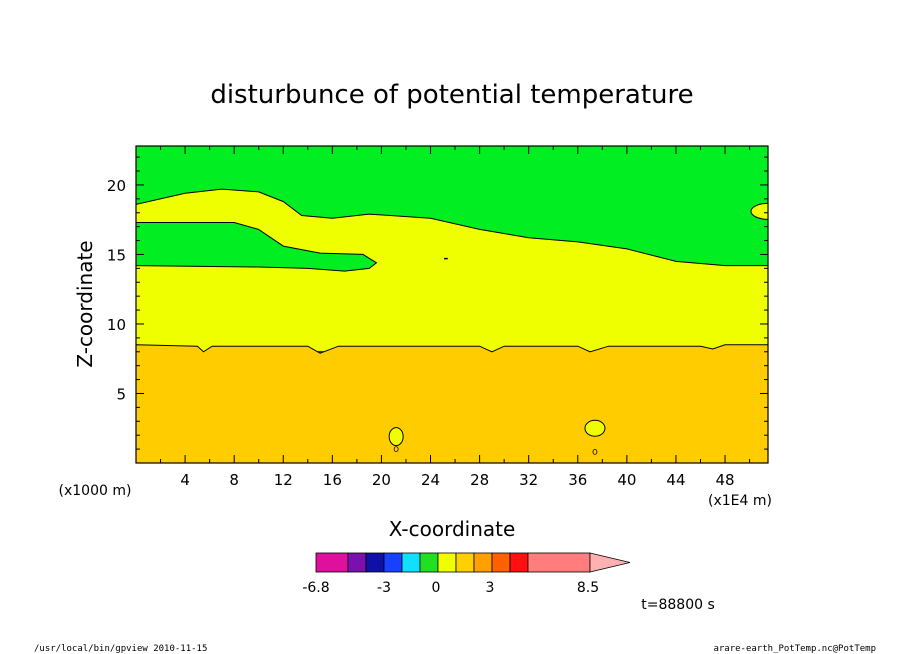  What do you see at coordinates (283, 480) in the screenshot?
I see `x-tick-label: 12` at bounding box center [283, 480].